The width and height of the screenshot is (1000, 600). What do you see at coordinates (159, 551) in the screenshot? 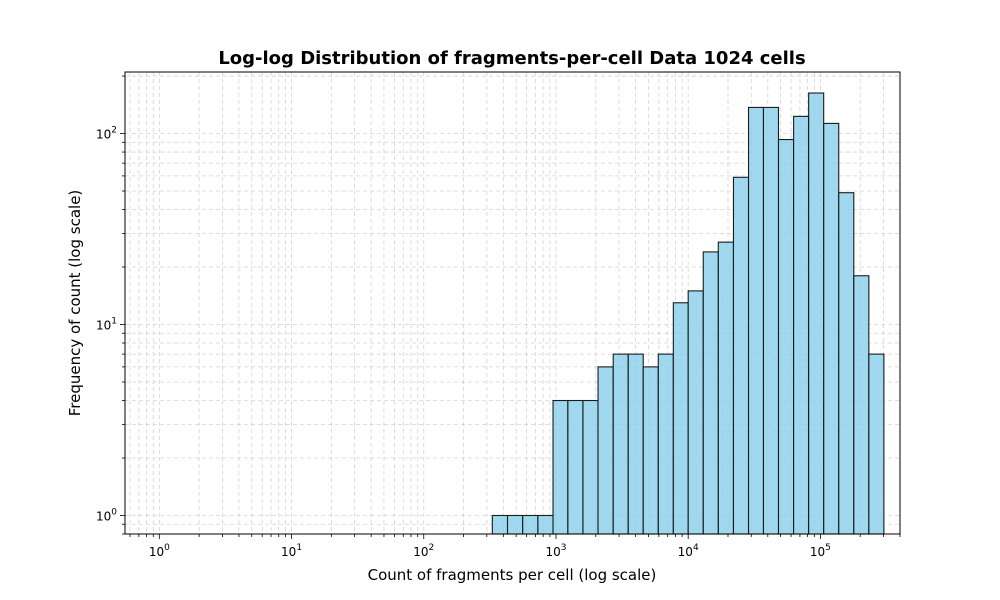
I see `x-tick-label: 10⁰` at bounding box center [159, 551].